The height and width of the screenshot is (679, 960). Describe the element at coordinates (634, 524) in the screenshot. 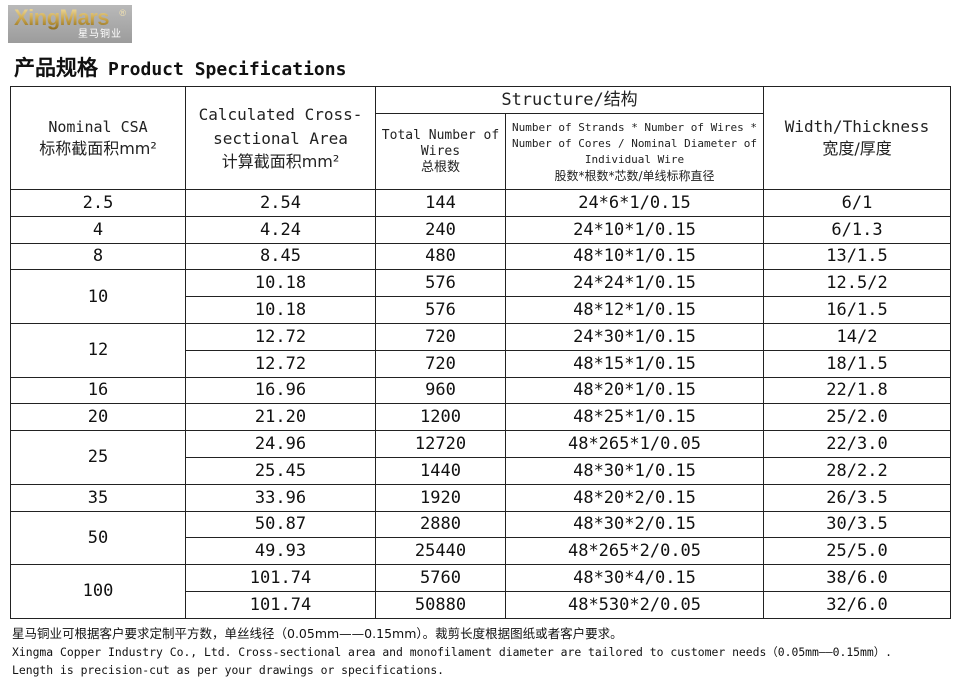

I see `cell-structure: 48*30*2/0.15` at that location.